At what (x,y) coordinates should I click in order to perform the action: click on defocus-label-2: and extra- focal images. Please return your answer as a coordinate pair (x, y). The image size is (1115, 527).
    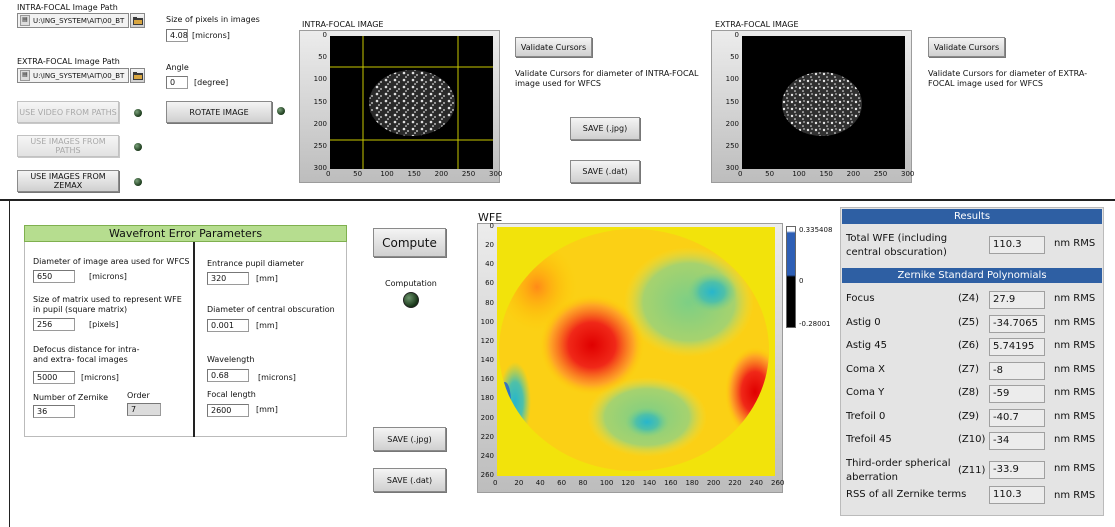
    Looking at the image, I should click on (80, 359).